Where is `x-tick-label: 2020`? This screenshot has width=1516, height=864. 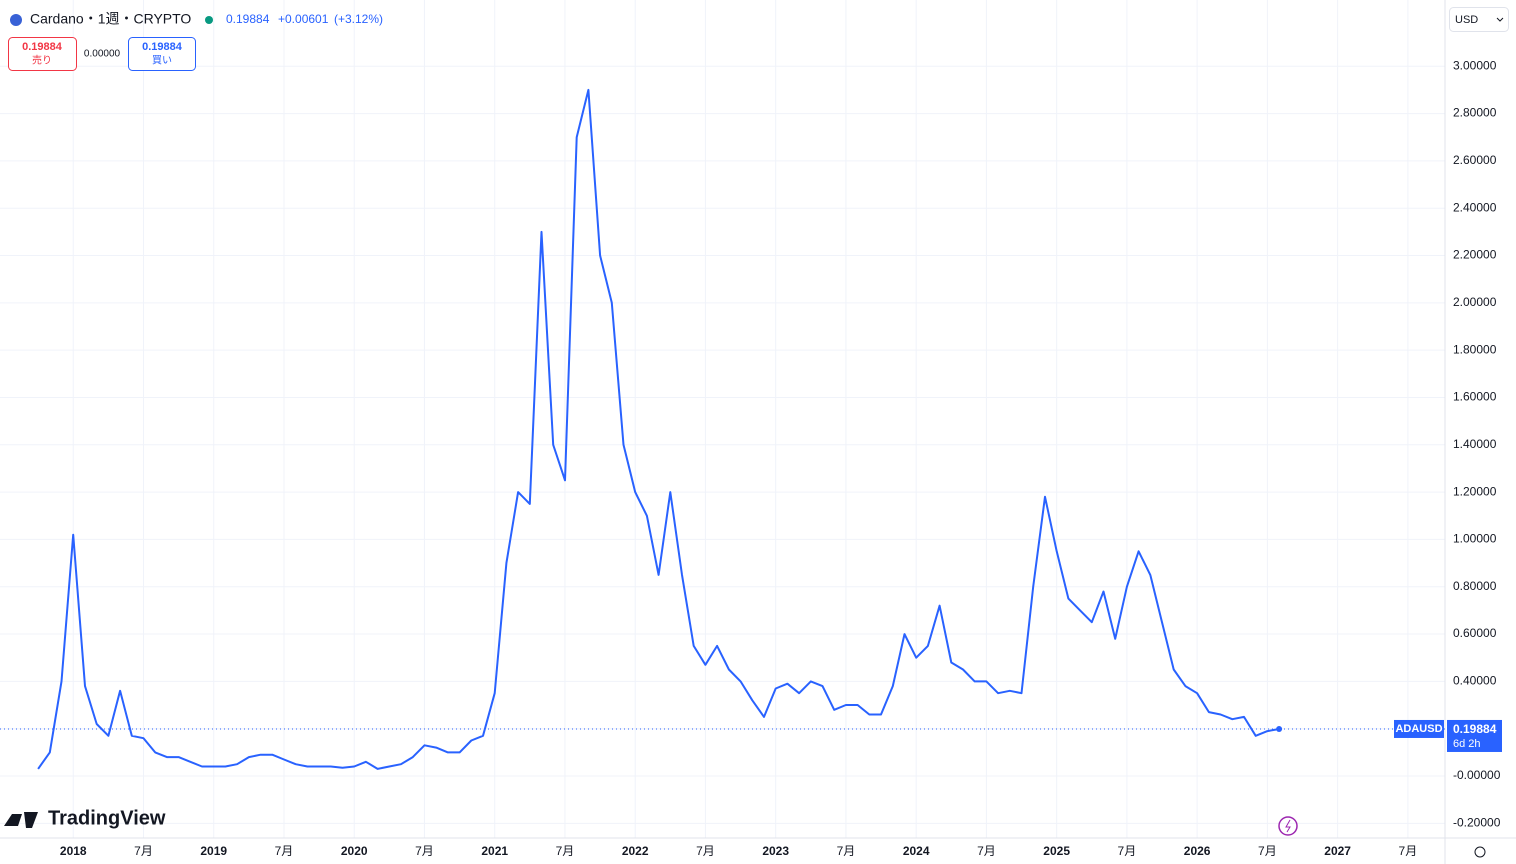 x-tick-label: 2020 is located at coordinates (354, 851).